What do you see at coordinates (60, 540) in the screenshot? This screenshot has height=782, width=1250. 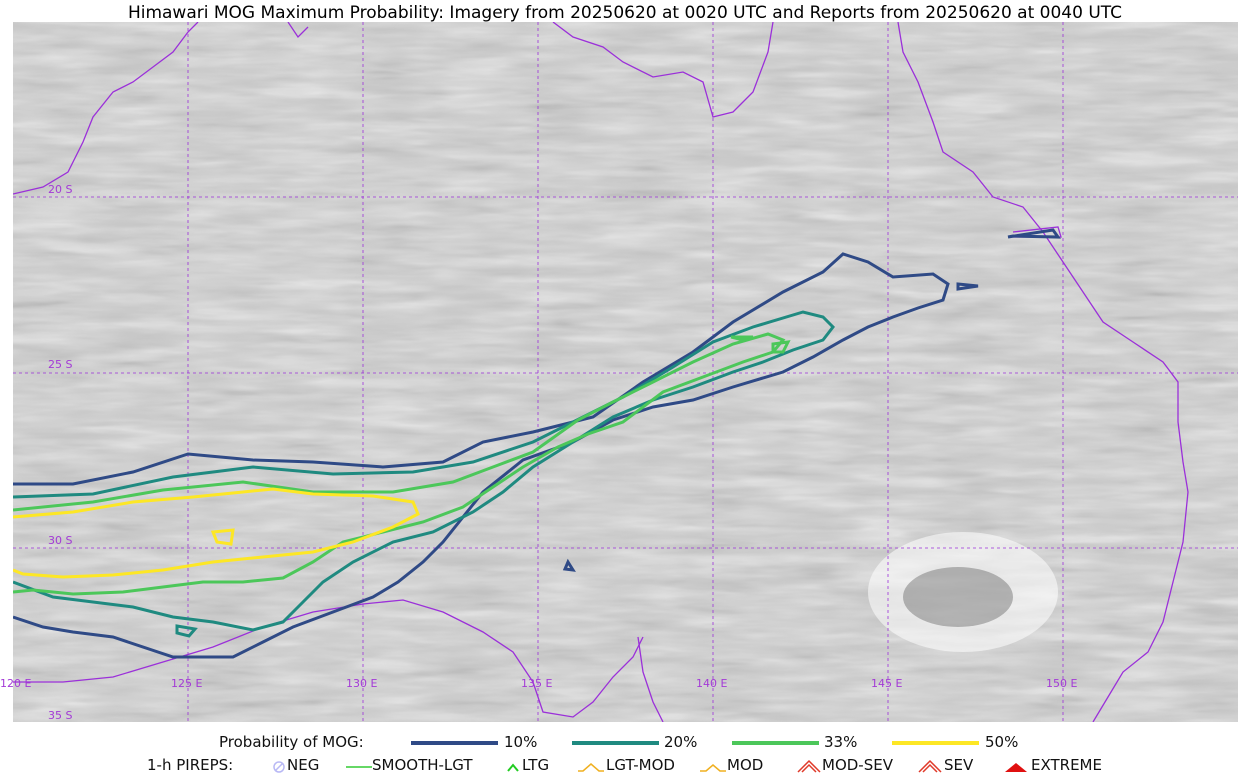 I see `lat-label: 30 S` at bounding box center [60, 540].